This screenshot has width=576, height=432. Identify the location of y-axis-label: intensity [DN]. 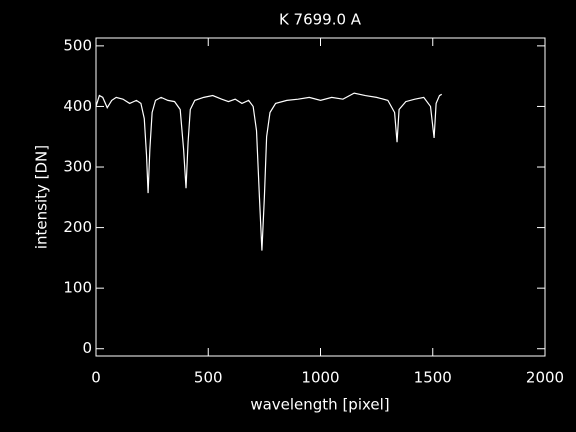
(42, 197).